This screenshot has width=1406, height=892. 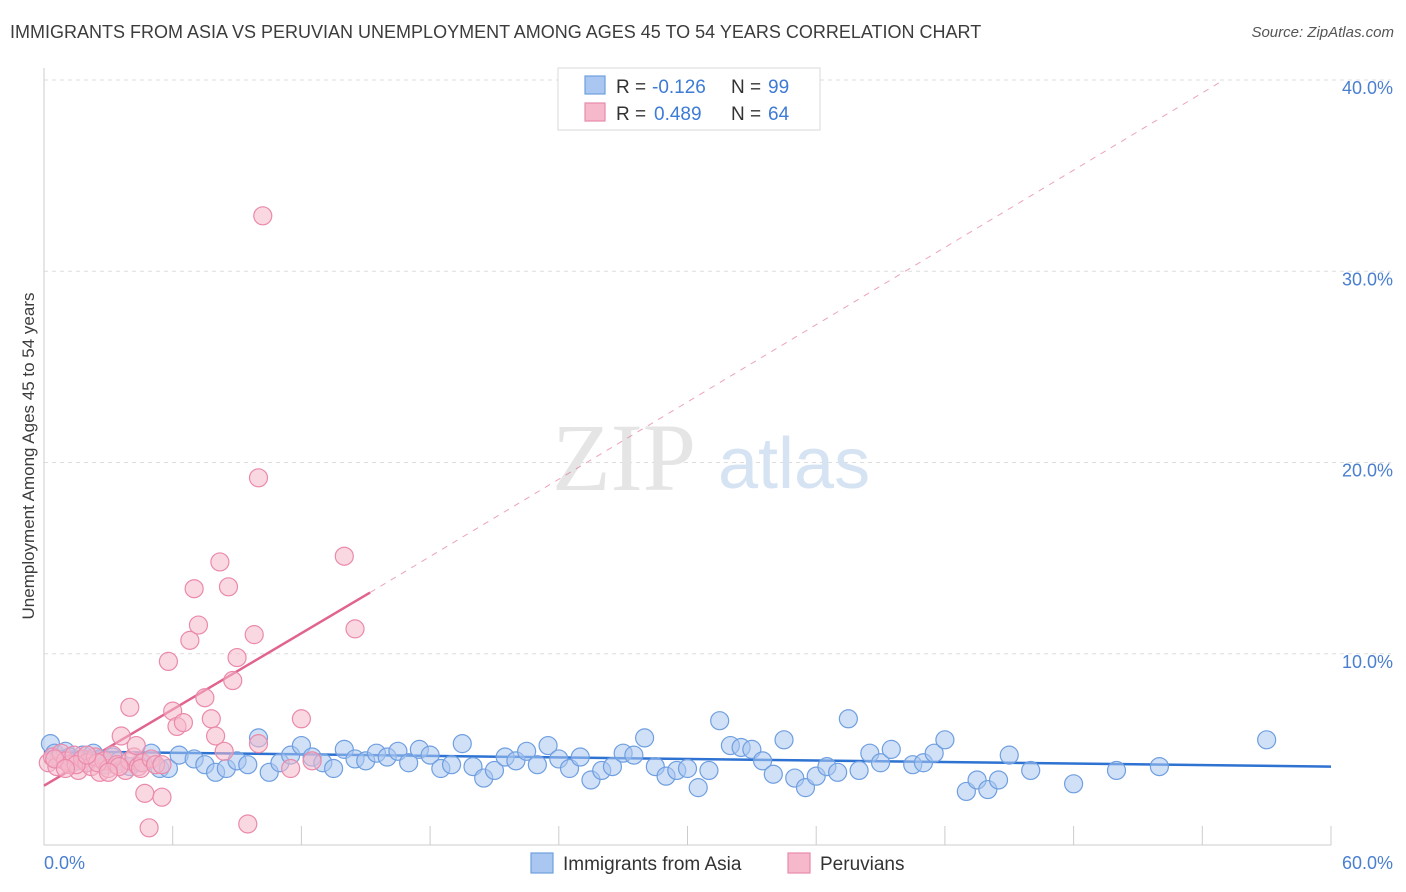 I want to click on y-tick-label: 20.0%, so click(x=1367, y=471).